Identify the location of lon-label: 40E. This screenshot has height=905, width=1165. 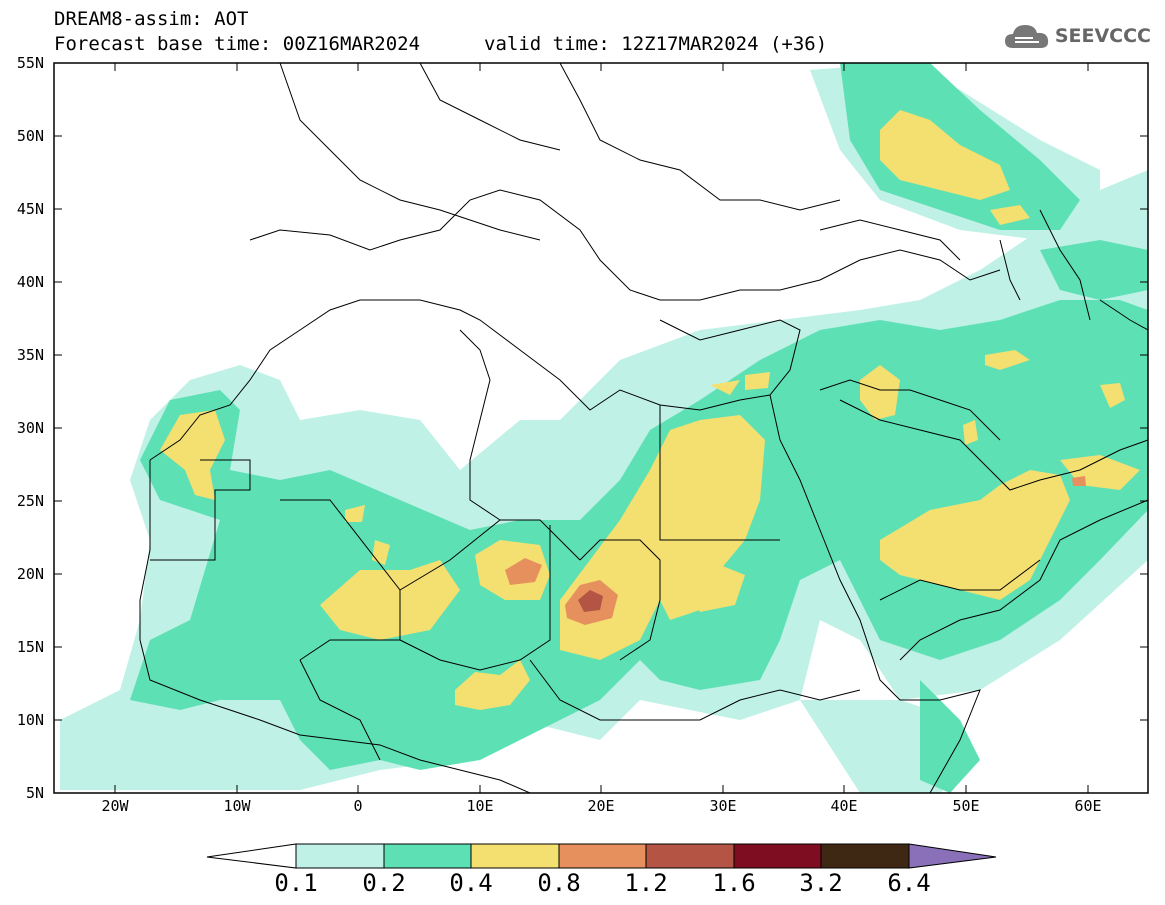
(844, 806).